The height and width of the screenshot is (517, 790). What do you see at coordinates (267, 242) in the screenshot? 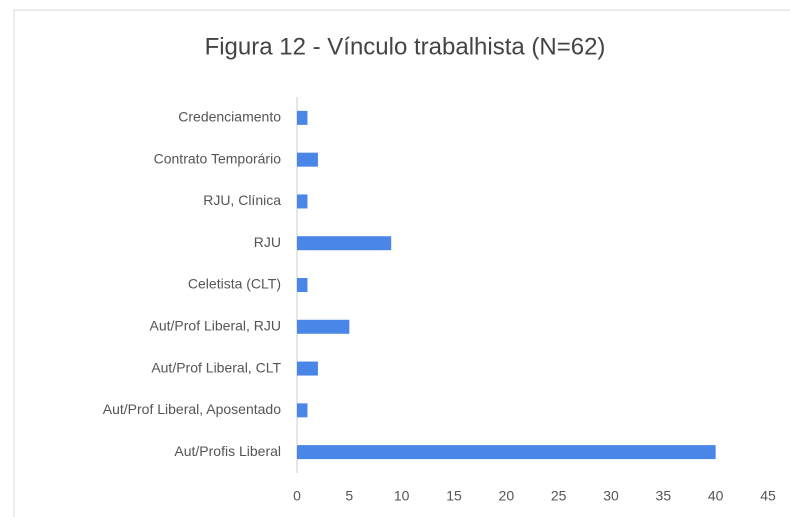
I see `y-tick-label: RJU` at bounding box center [267, 242].